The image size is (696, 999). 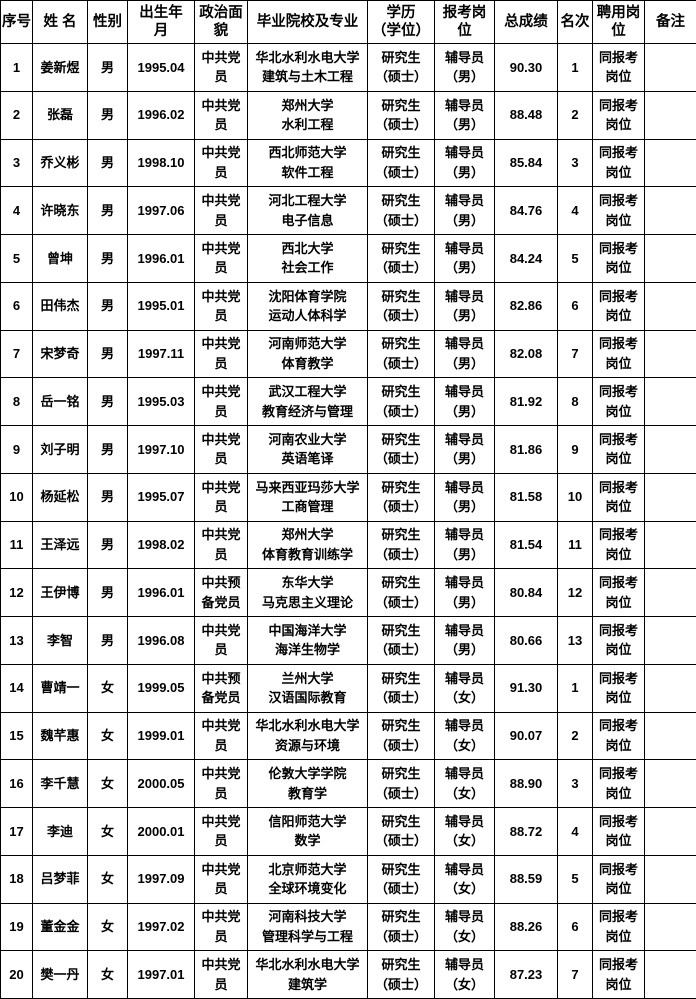 What do you see at coordinates (307, 449) in the screenshot?
I see `cell-school-major: 河南农业大学 英语笔译` at bounding box center [307, 449].